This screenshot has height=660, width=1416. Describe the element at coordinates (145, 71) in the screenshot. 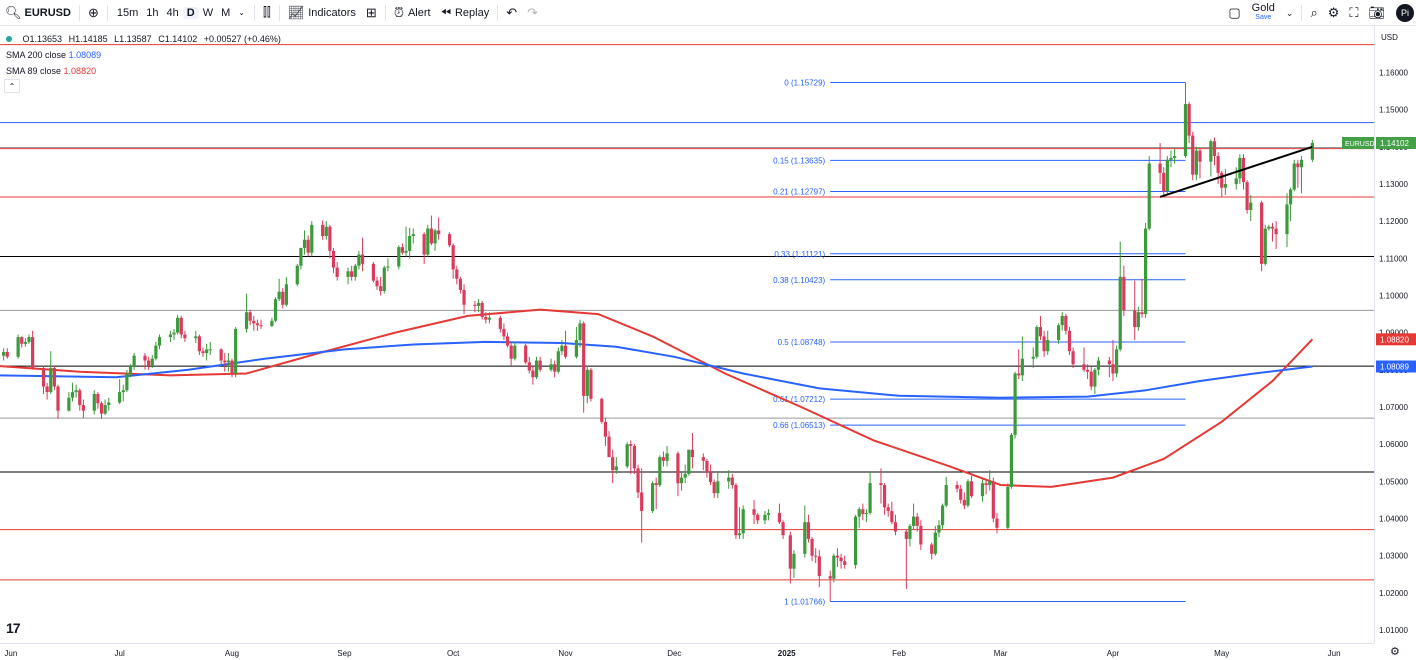

I see `sma89-legend: SMA 89 close 1.08820` at that location.